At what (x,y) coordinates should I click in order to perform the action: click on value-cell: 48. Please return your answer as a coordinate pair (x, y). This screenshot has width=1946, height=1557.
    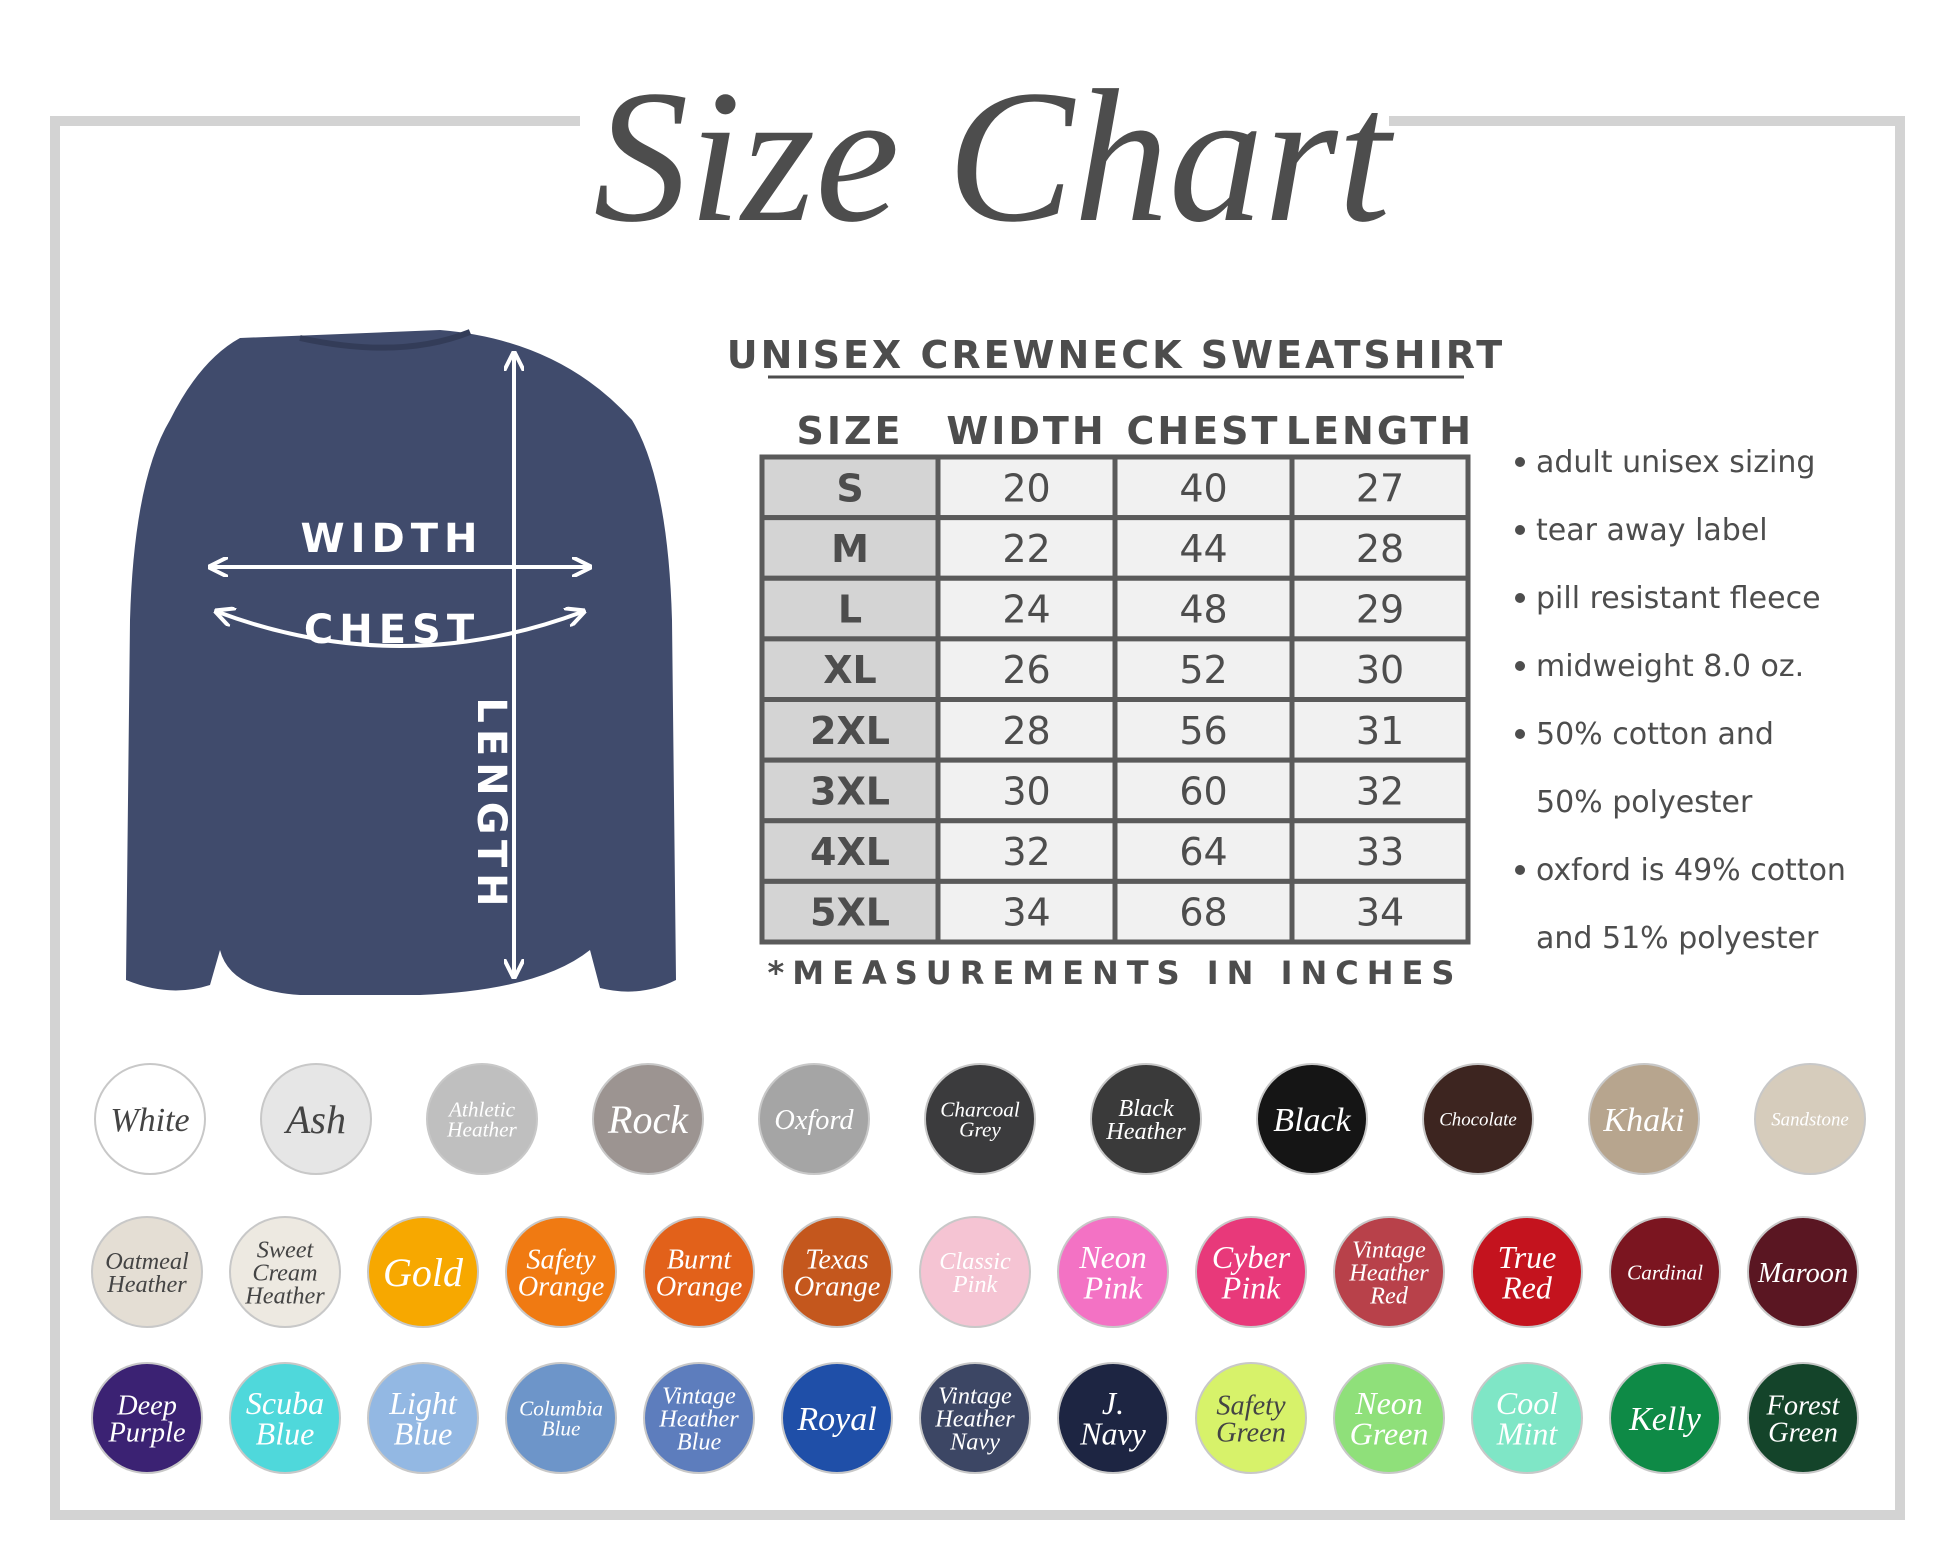
    Looking at the image, I should click on (1203, 610).